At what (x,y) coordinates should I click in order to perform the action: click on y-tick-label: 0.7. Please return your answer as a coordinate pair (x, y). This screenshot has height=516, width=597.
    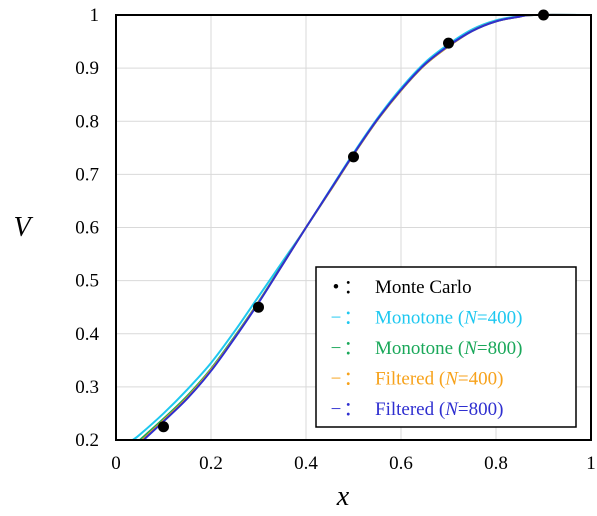
    Looking at the image, I should click on (87, 174).